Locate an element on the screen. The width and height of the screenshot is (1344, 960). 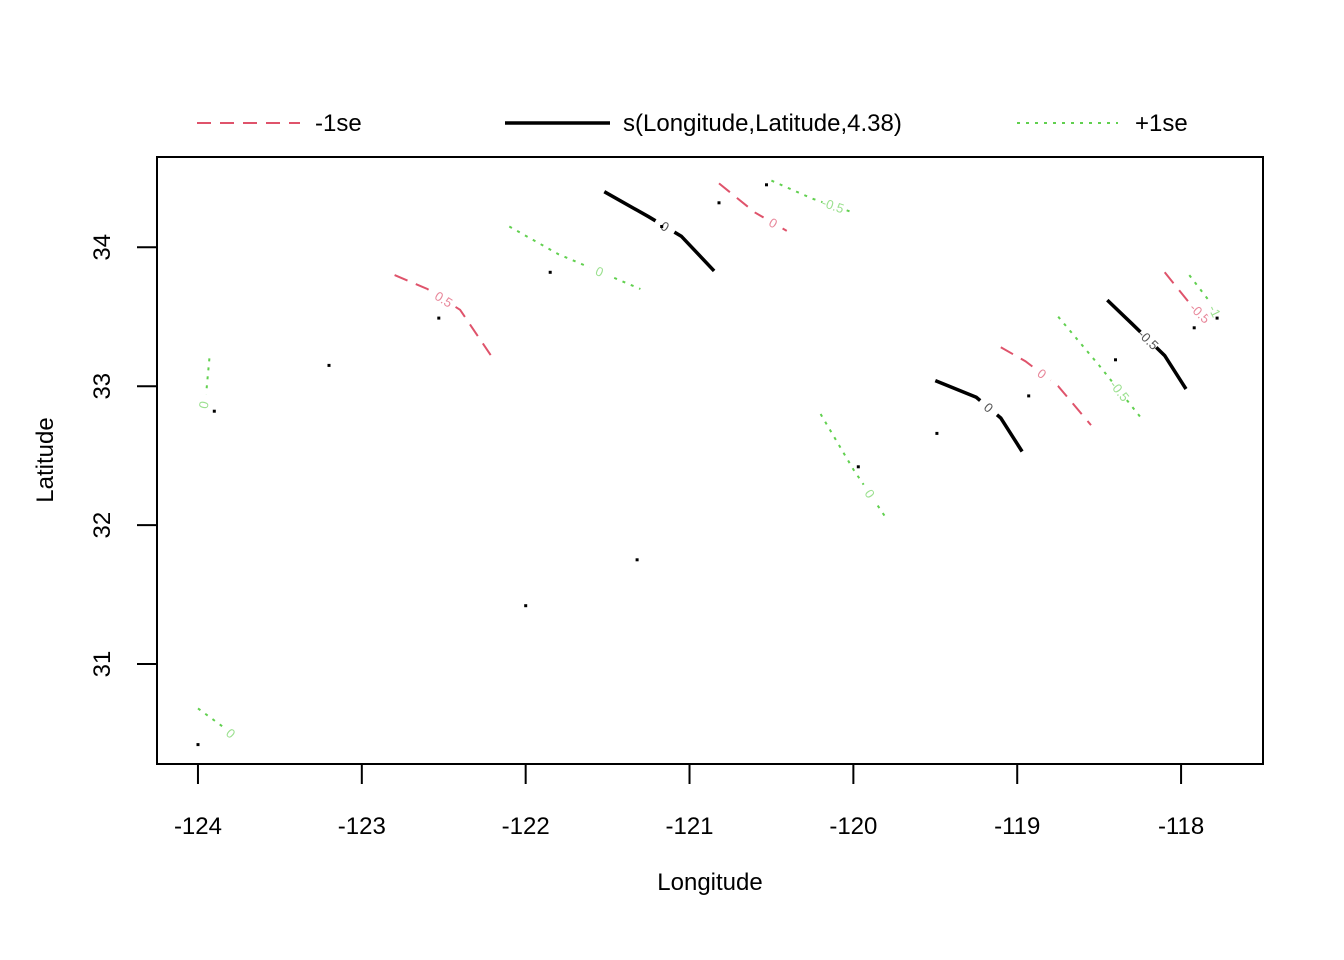
x-tick-label: -122 is located at coordinates (526, 826).